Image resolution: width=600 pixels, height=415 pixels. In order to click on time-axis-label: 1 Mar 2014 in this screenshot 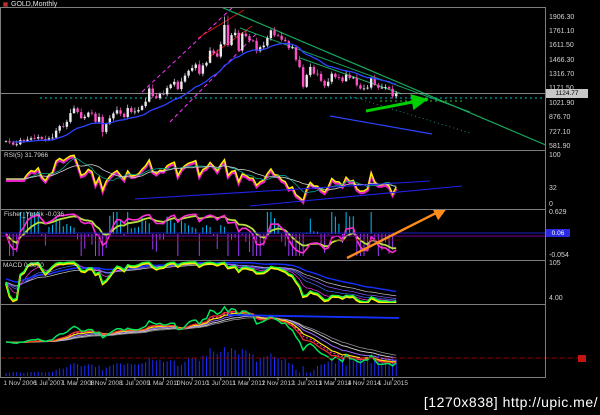, I will do `click(335, 383)`.